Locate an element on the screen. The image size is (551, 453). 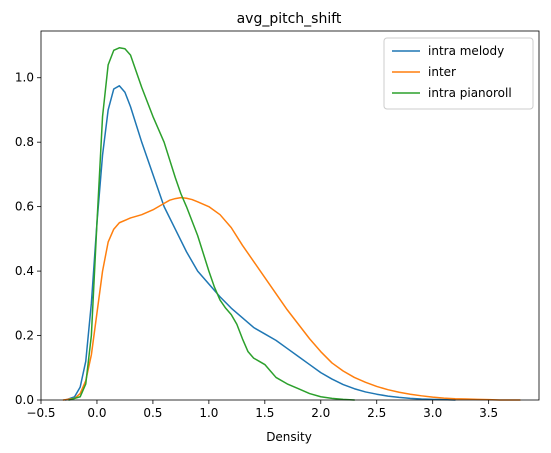
x-axis: −0.5 0.0 0.5 1.0 1.5 2.0 2.5 3.0 3.5 is located at coordinates (262, 410).